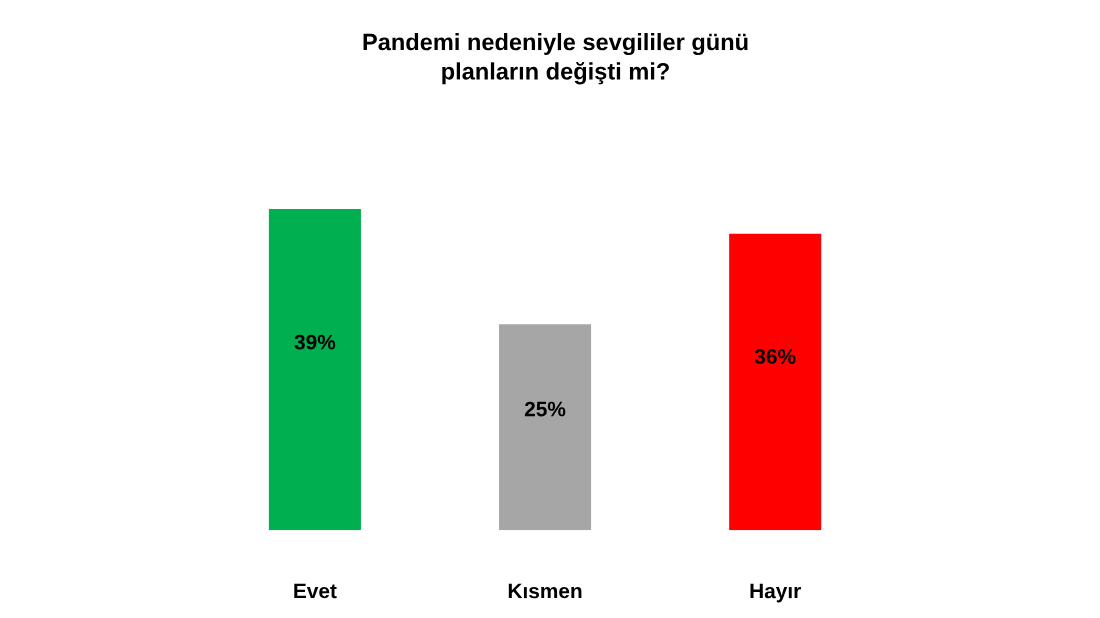 The width and height of the screenshot is (1100, 618). Describe the element at coordinates (555, 59) in the screenshot. I see `chart-title: Pandemi nedeniyle sevgililer günü planların değişti mi?` at that location.